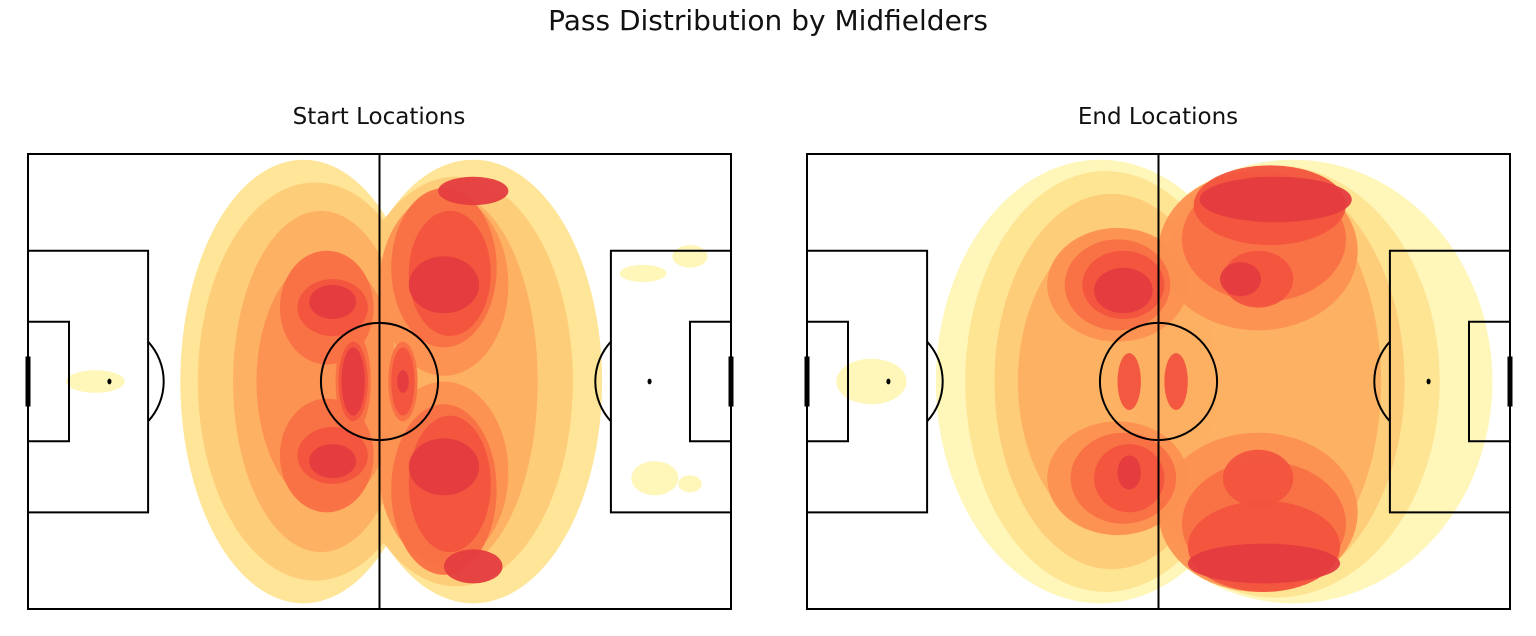 This screenshot has height=636, width=1536. What do you see at coordinates (768, 20) in the screenshot?
I see `chart-title: Pass Distribution by Midfielders` at bounding box center [768, 20].